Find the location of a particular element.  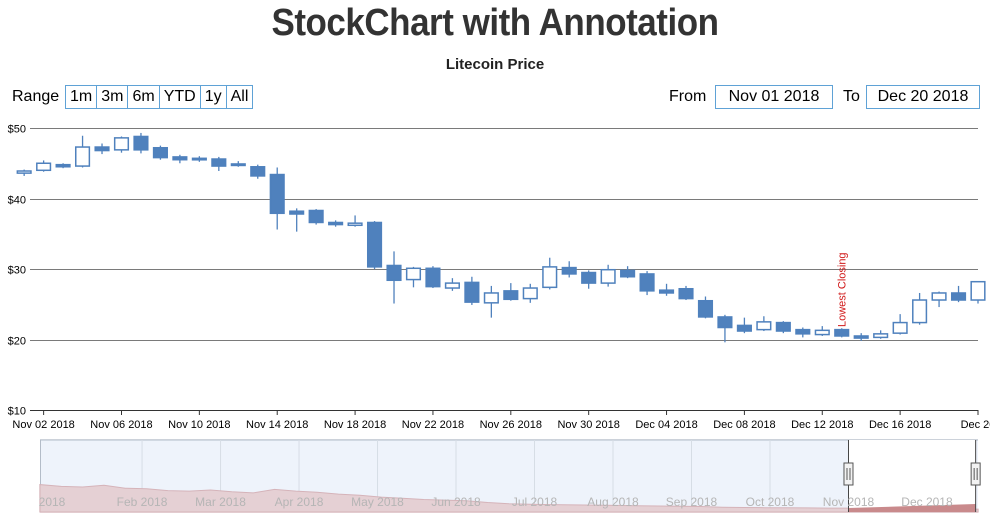

x-tick-label: Dec 16 2018 is located at coordinates (900, 425).